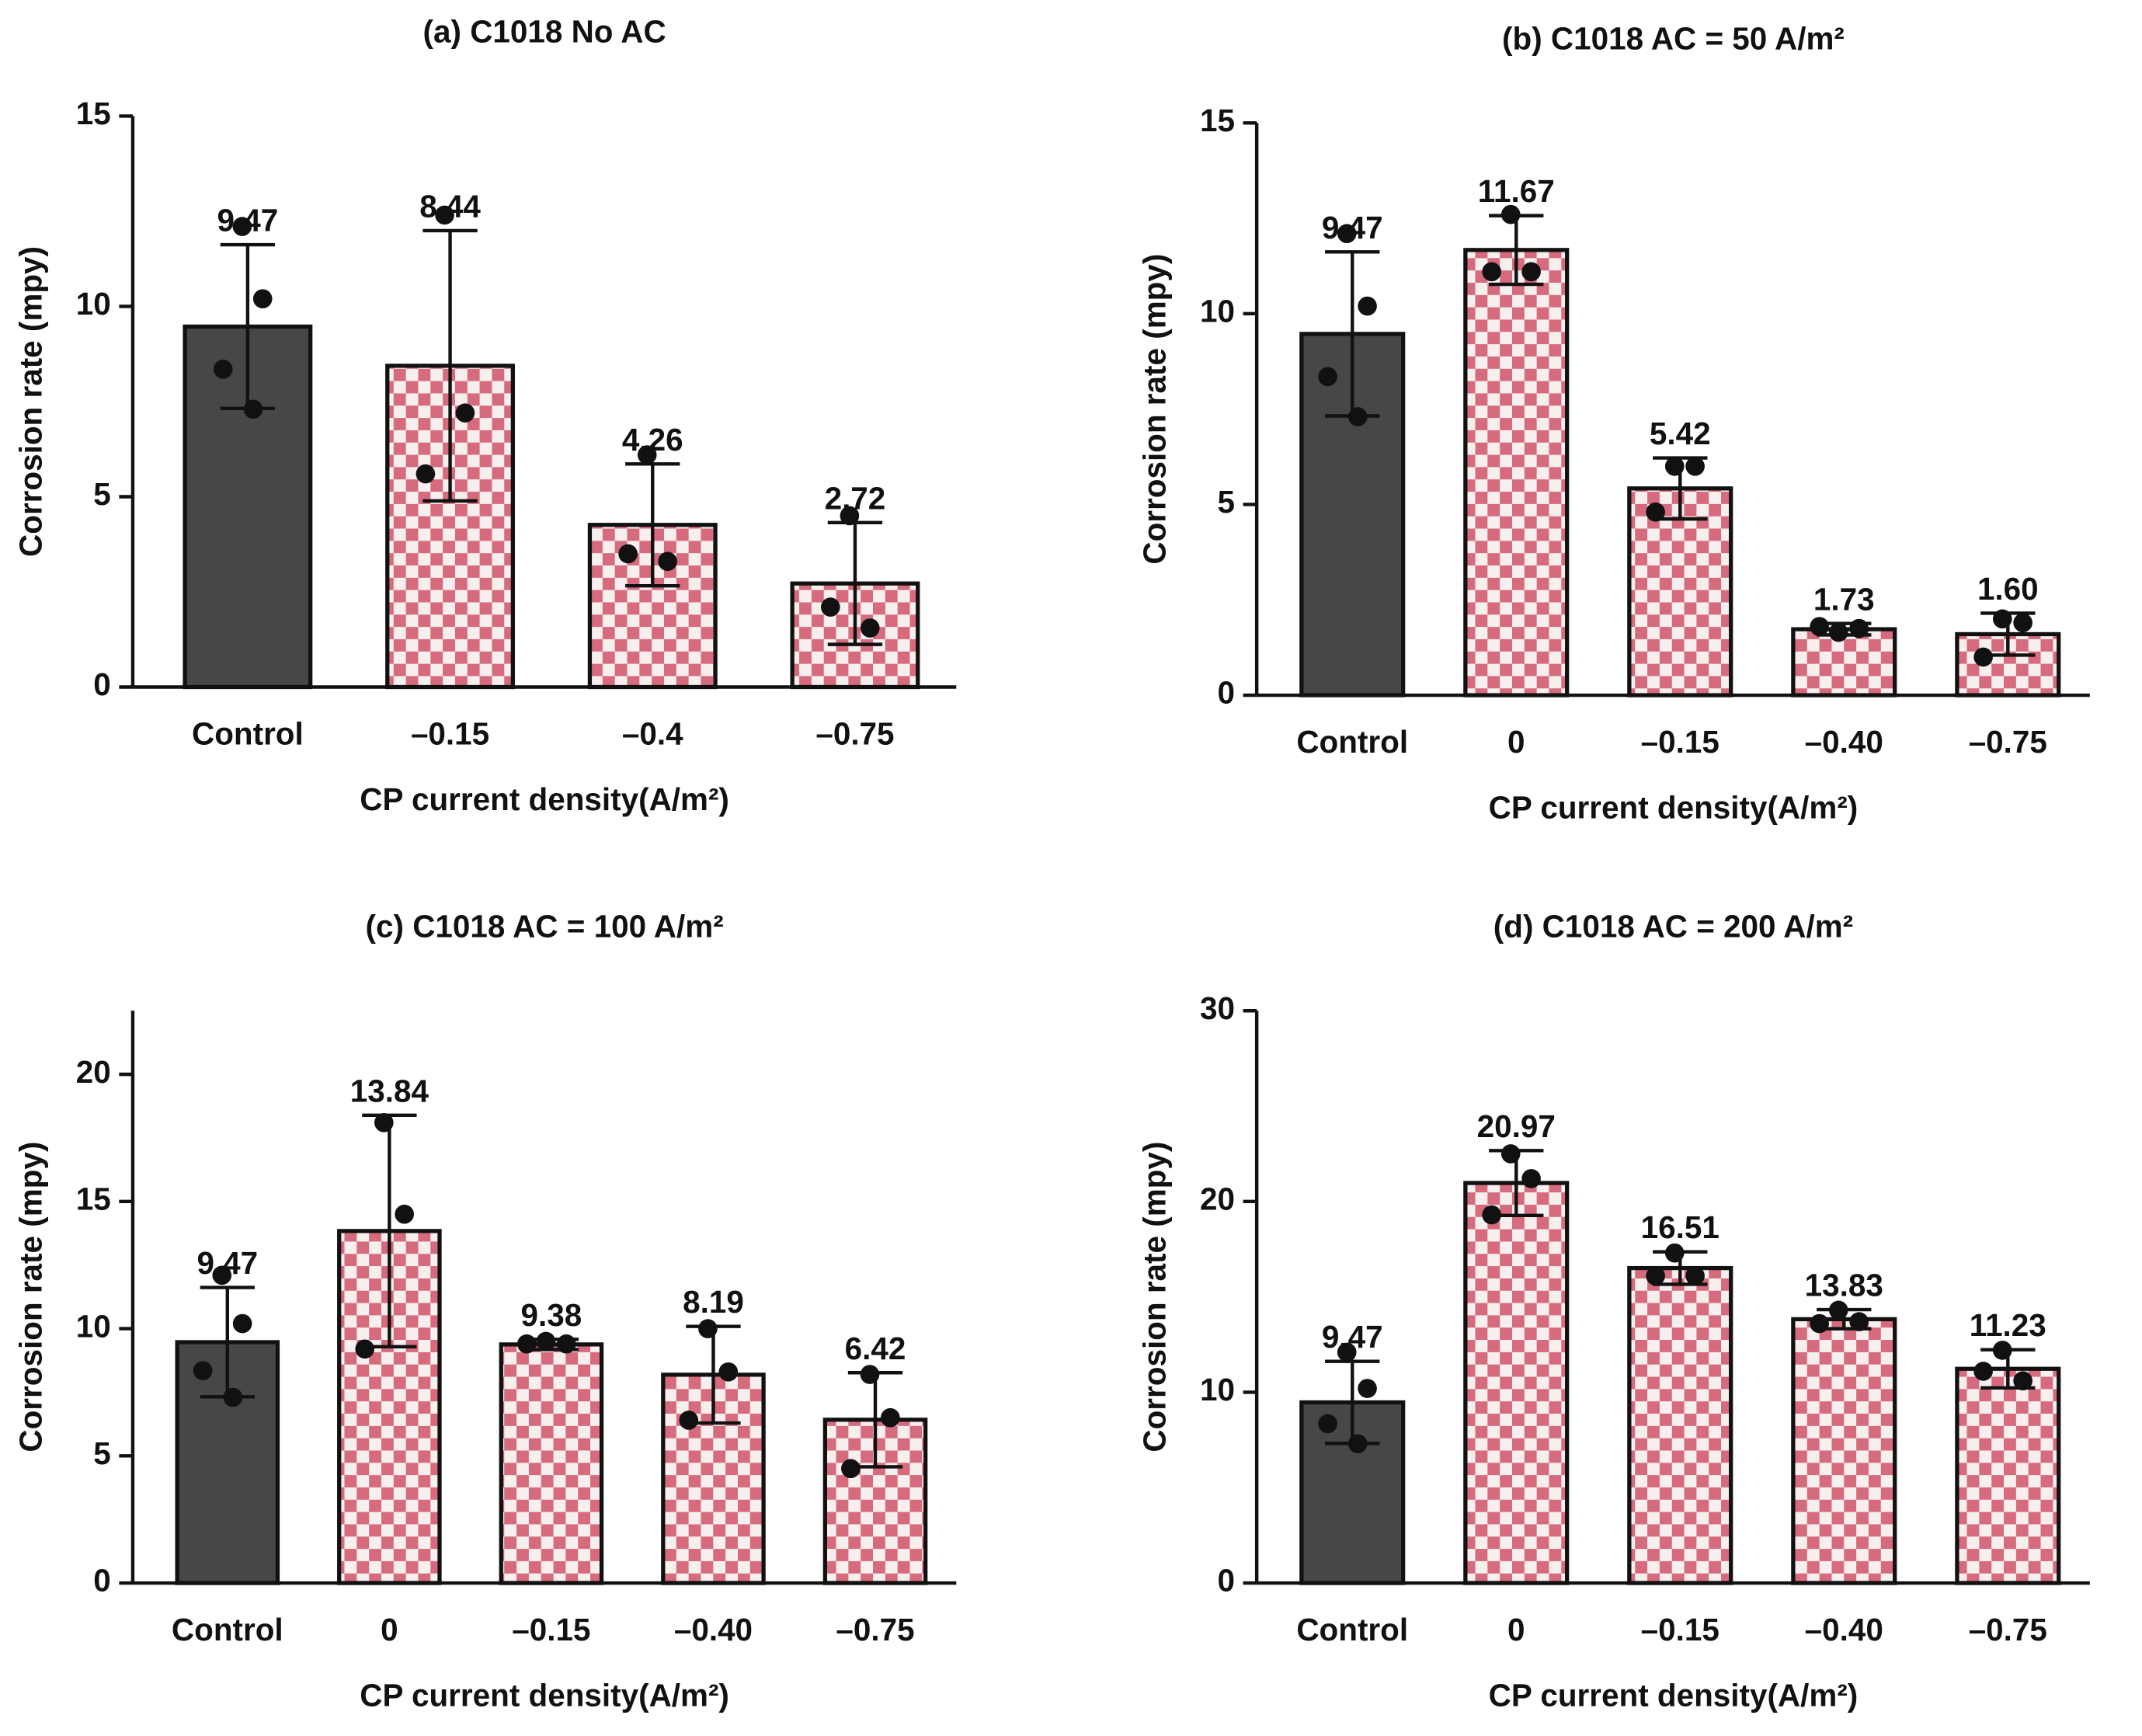  Describe the element at coordinates (1516, 1126) in the screenshot. I see `value-label: 20.97` at that location.